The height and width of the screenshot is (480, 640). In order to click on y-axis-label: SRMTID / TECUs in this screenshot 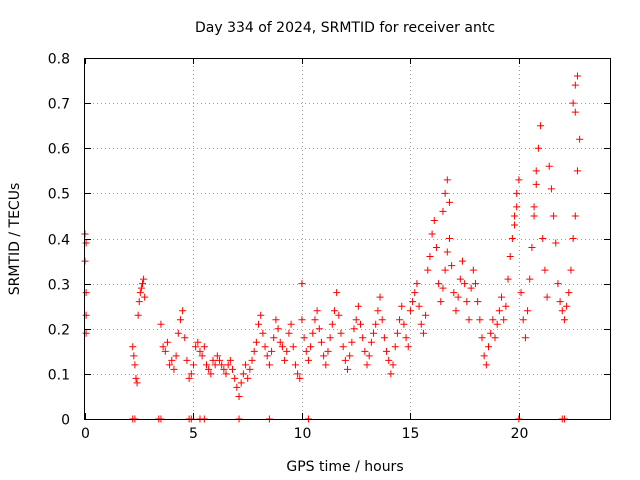, I will do `click(15, 239)`.